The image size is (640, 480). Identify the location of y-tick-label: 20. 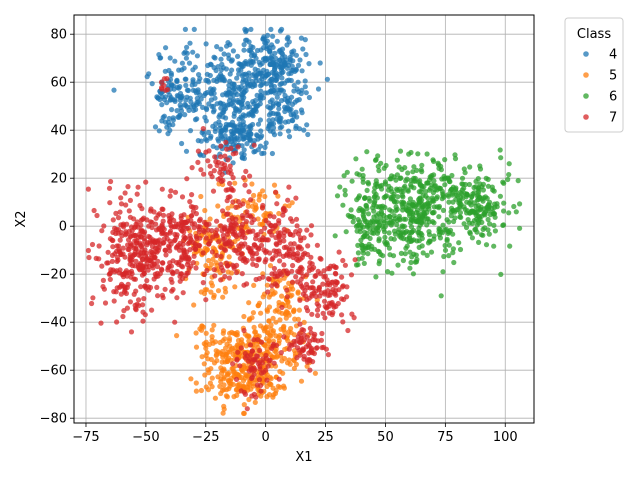
(58, 179).